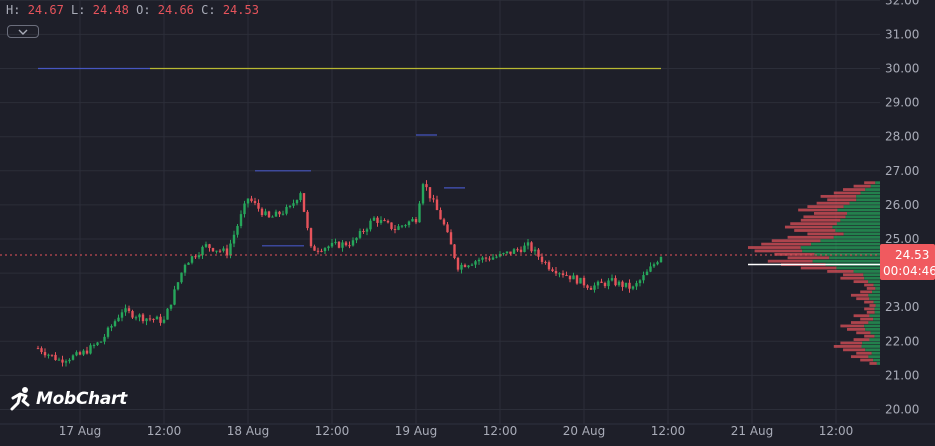  I want to click on collapse-legend-button, so click(23, 31).